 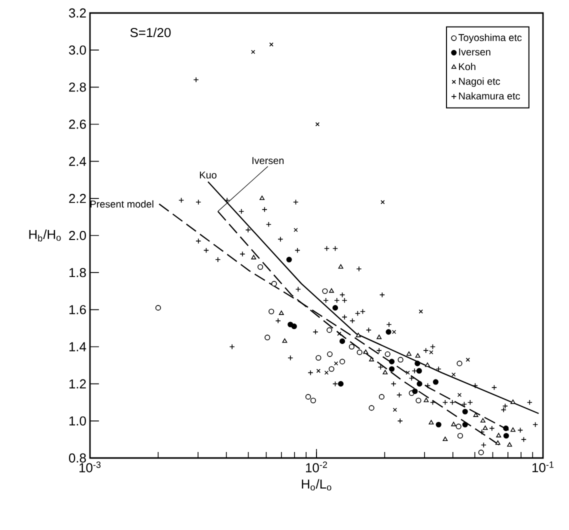 What do you see at coordinates (77, 347) in the screenshot?
I see `y-tick-label: 1.4` at bounding box center [77, 347].